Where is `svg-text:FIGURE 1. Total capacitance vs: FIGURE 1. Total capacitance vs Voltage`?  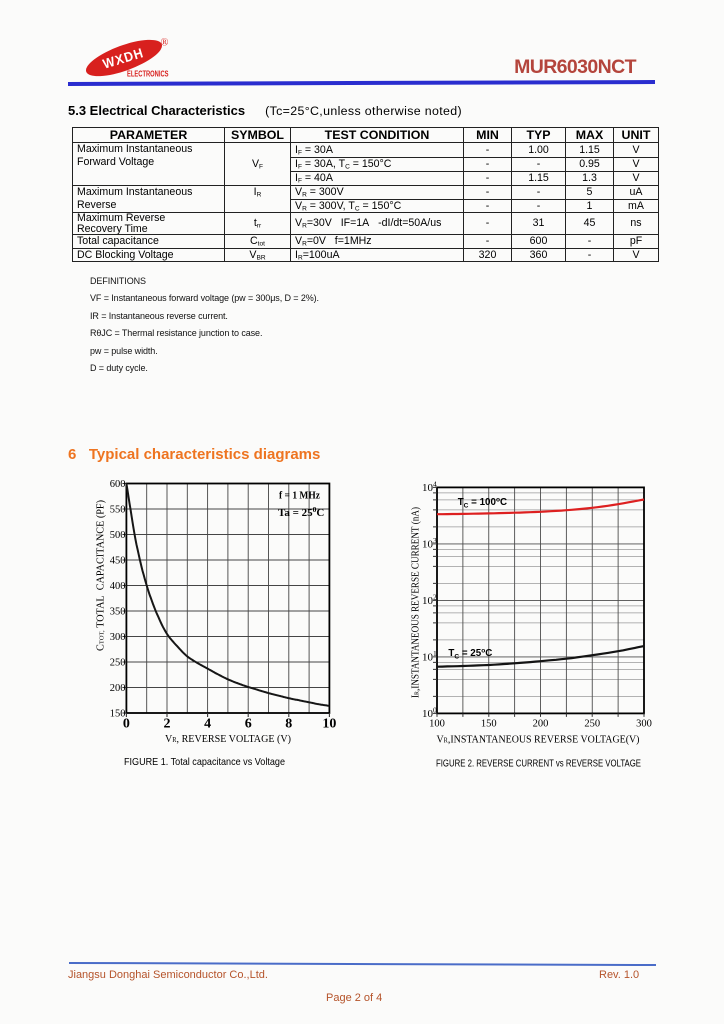
svg-text:FIGURE 1. Total capacitance vs: FIGURE 1. Total capacitance vs Voltage is located at coordinates (204, 762).